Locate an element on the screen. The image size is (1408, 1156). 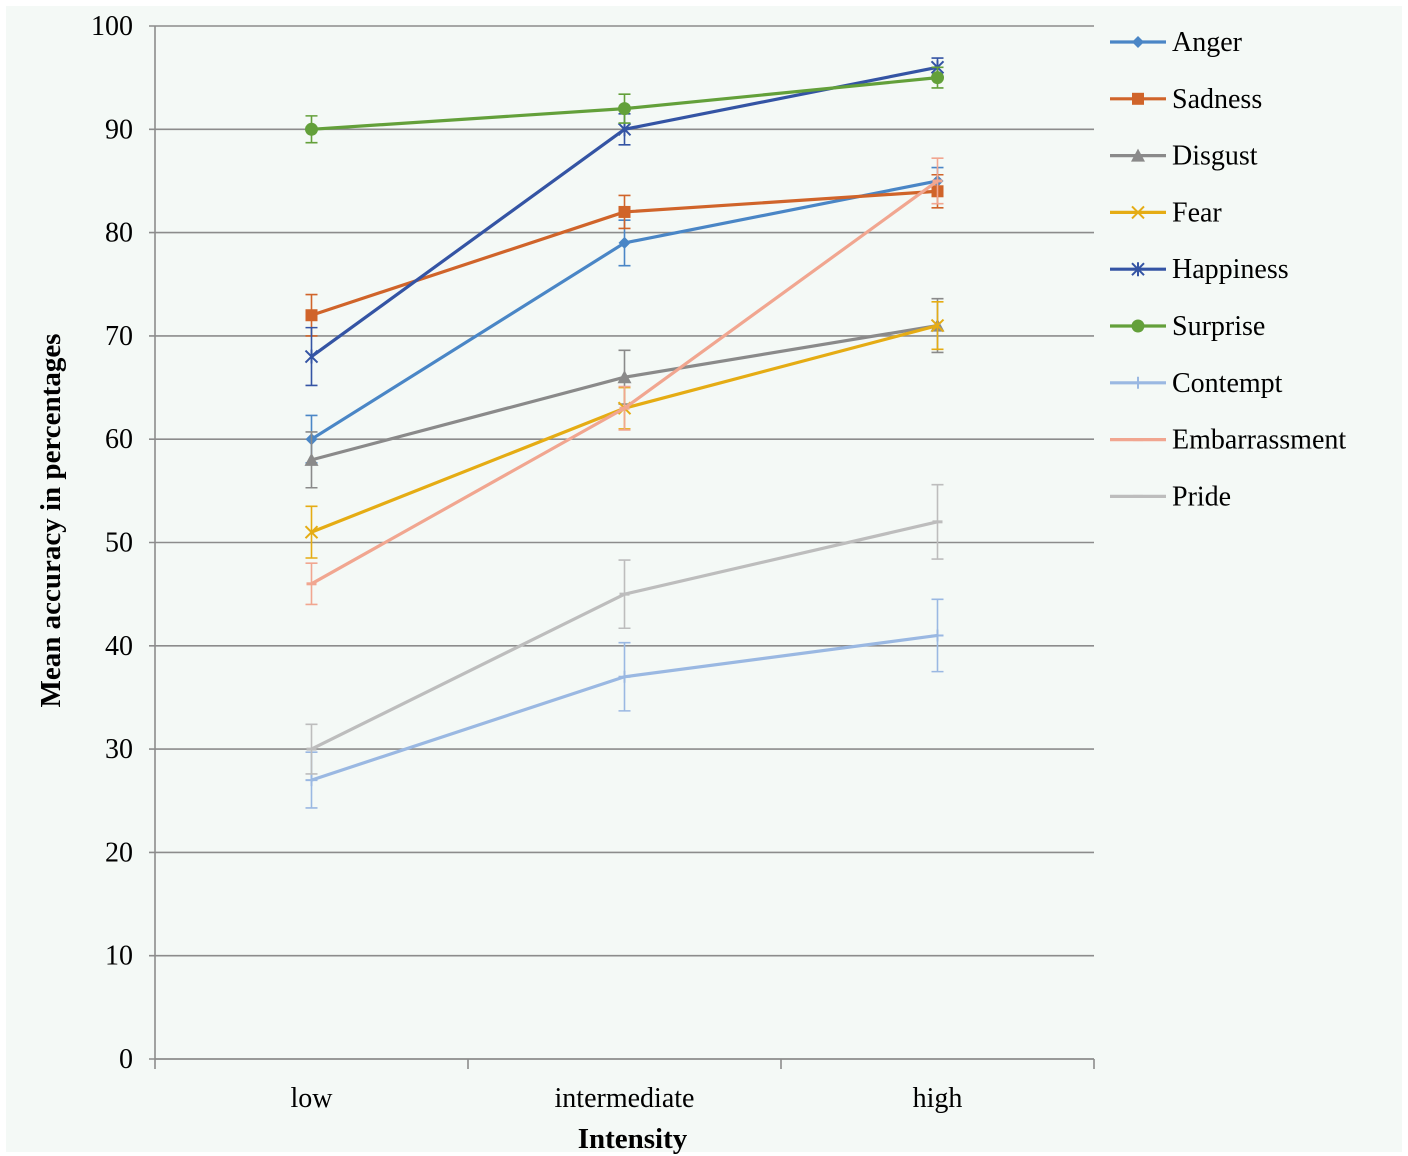
legend-item: Pride is located at coordinates (1170, 496).